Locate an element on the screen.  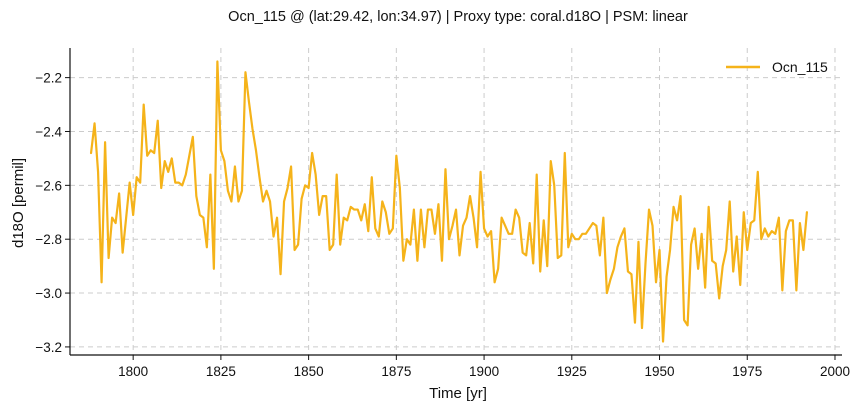
x-axis-title: Time [yr] is located at coordinates (458, 393).